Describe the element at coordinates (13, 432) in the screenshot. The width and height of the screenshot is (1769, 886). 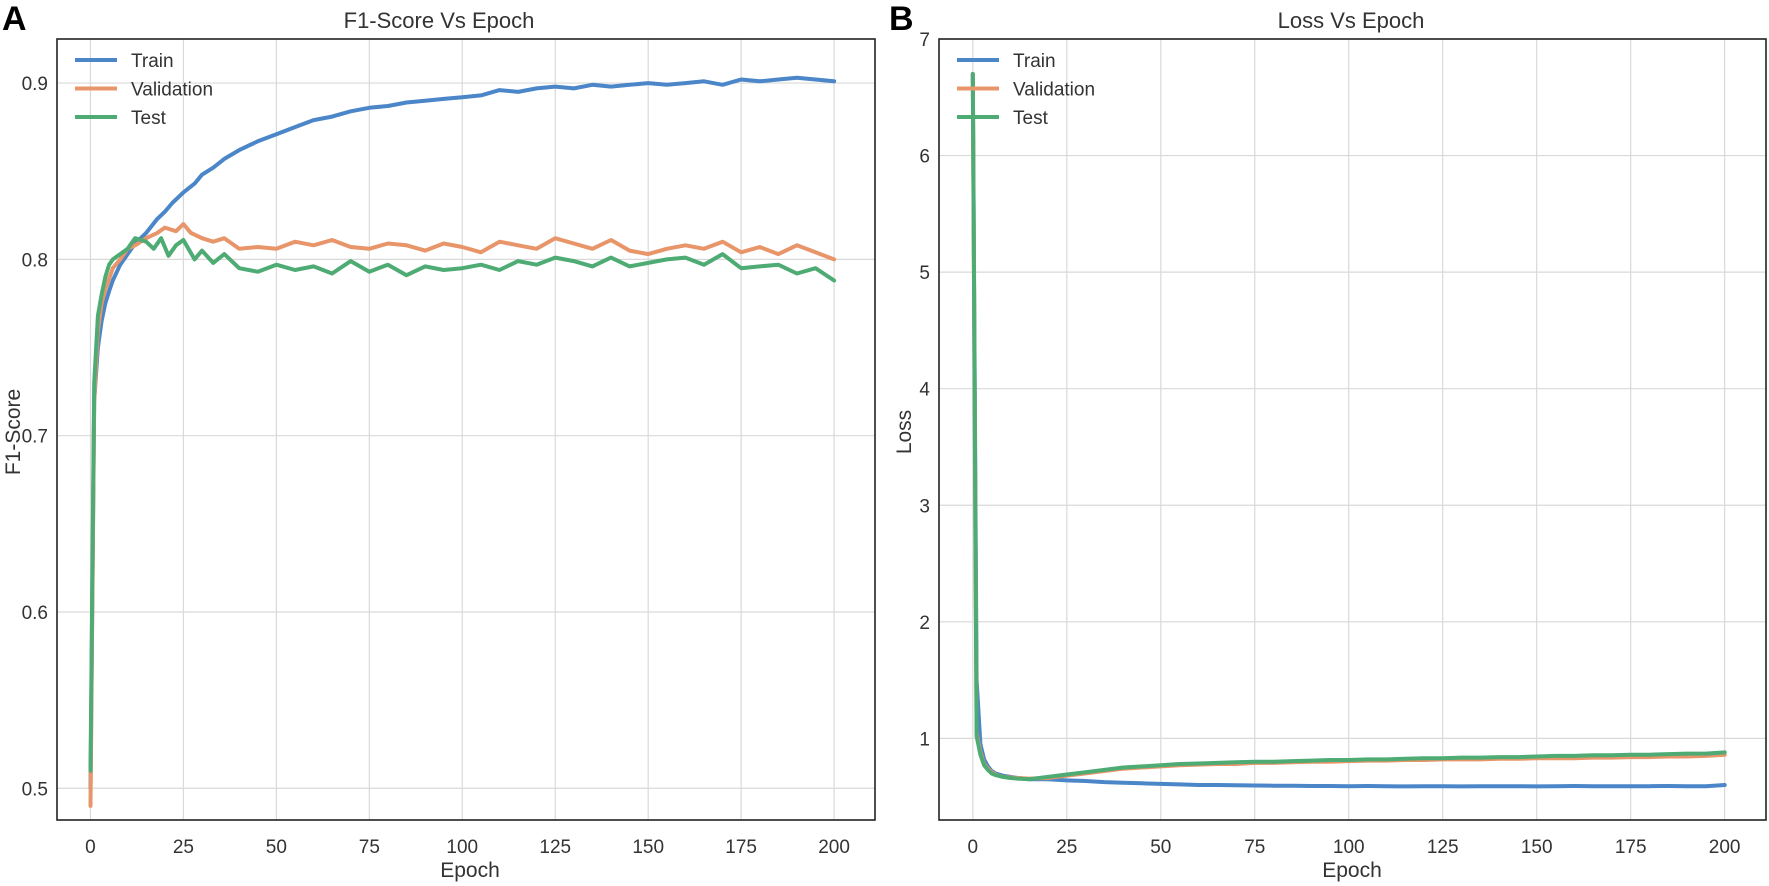
I see `panel-a-y-label: F1-Score` at that location.